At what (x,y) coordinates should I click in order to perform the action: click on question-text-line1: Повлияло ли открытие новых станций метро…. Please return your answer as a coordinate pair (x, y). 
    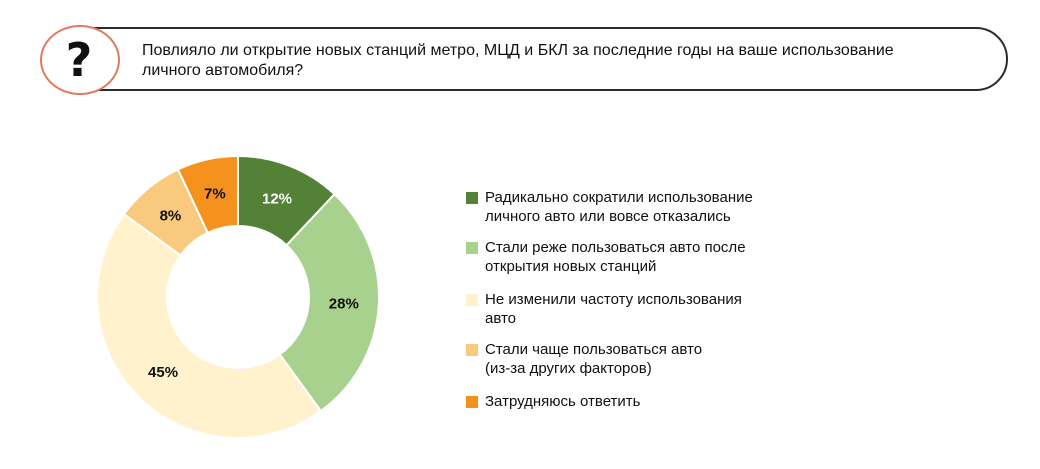
    Looking at the image, I should click on (518, 50).